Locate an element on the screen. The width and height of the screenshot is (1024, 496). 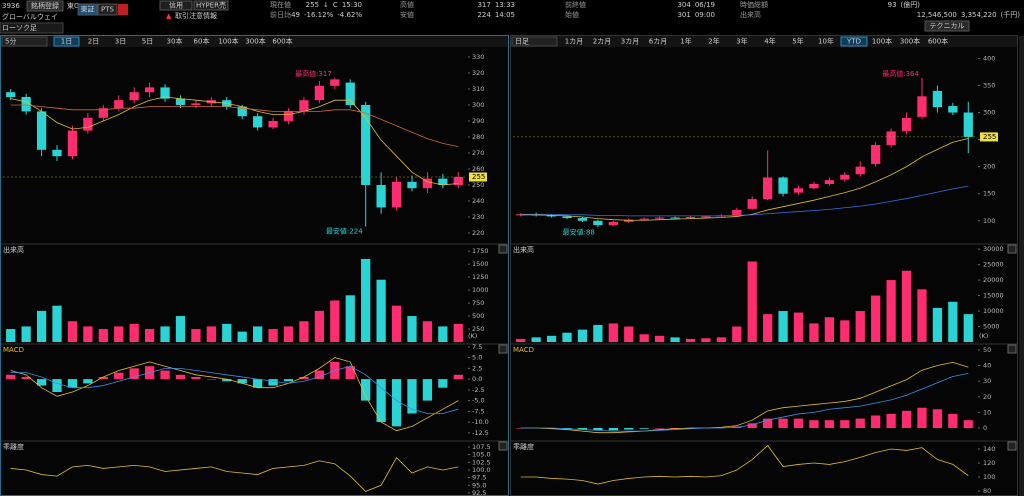
tab: 2日 is located at coordinates (93, 42).